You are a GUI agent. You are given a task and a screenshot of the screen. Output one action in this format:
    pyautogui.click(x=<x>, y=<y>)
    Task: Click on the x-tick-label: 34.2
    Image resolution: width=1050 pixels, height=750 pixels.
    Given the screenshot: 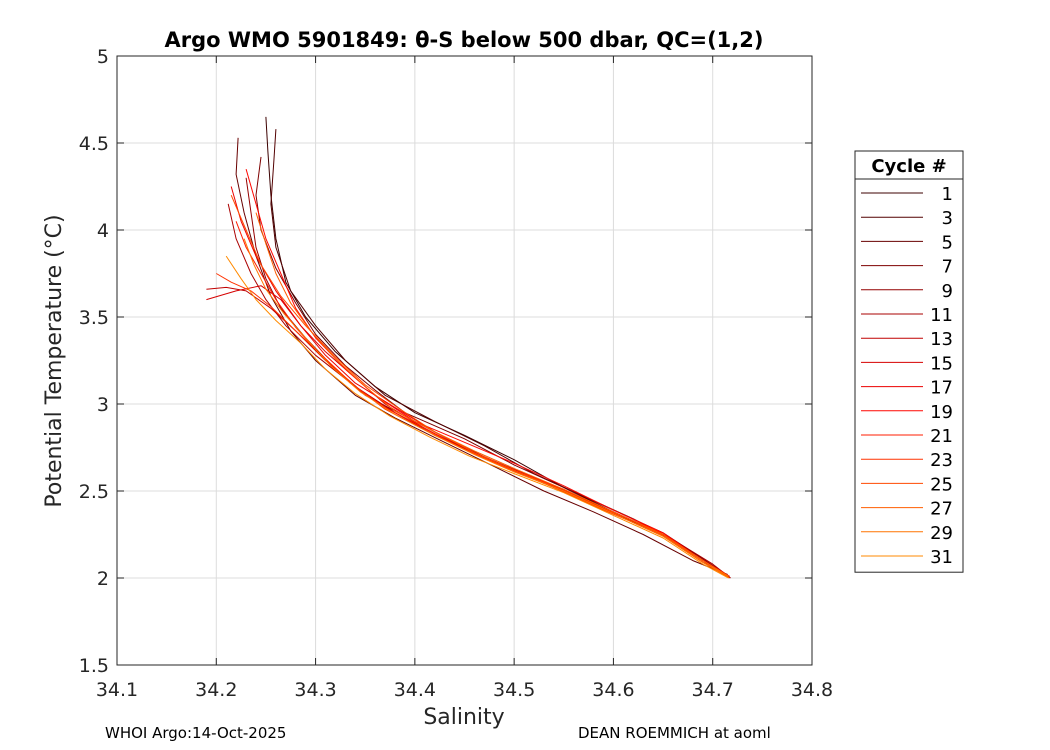 What is the action you would take?
    pyautogui.click(x=216, y=690)
    